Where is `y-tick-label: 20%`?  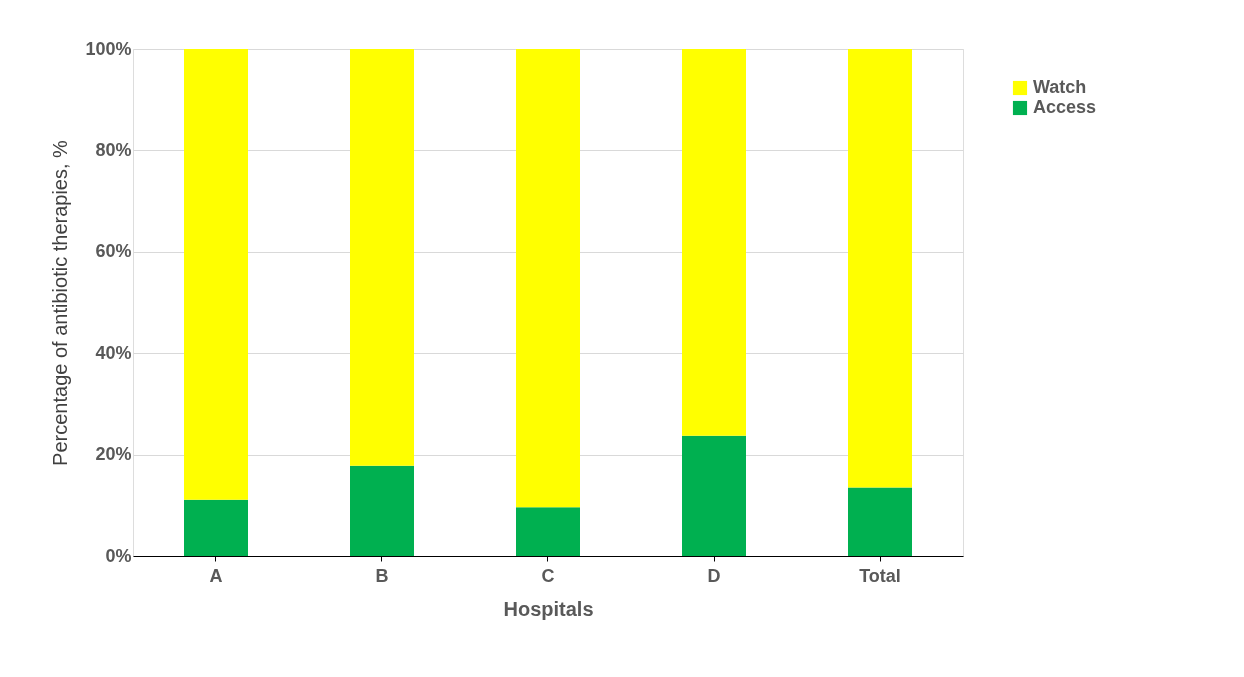 y-tick-label: 20% is located at coordinates (113, 454).